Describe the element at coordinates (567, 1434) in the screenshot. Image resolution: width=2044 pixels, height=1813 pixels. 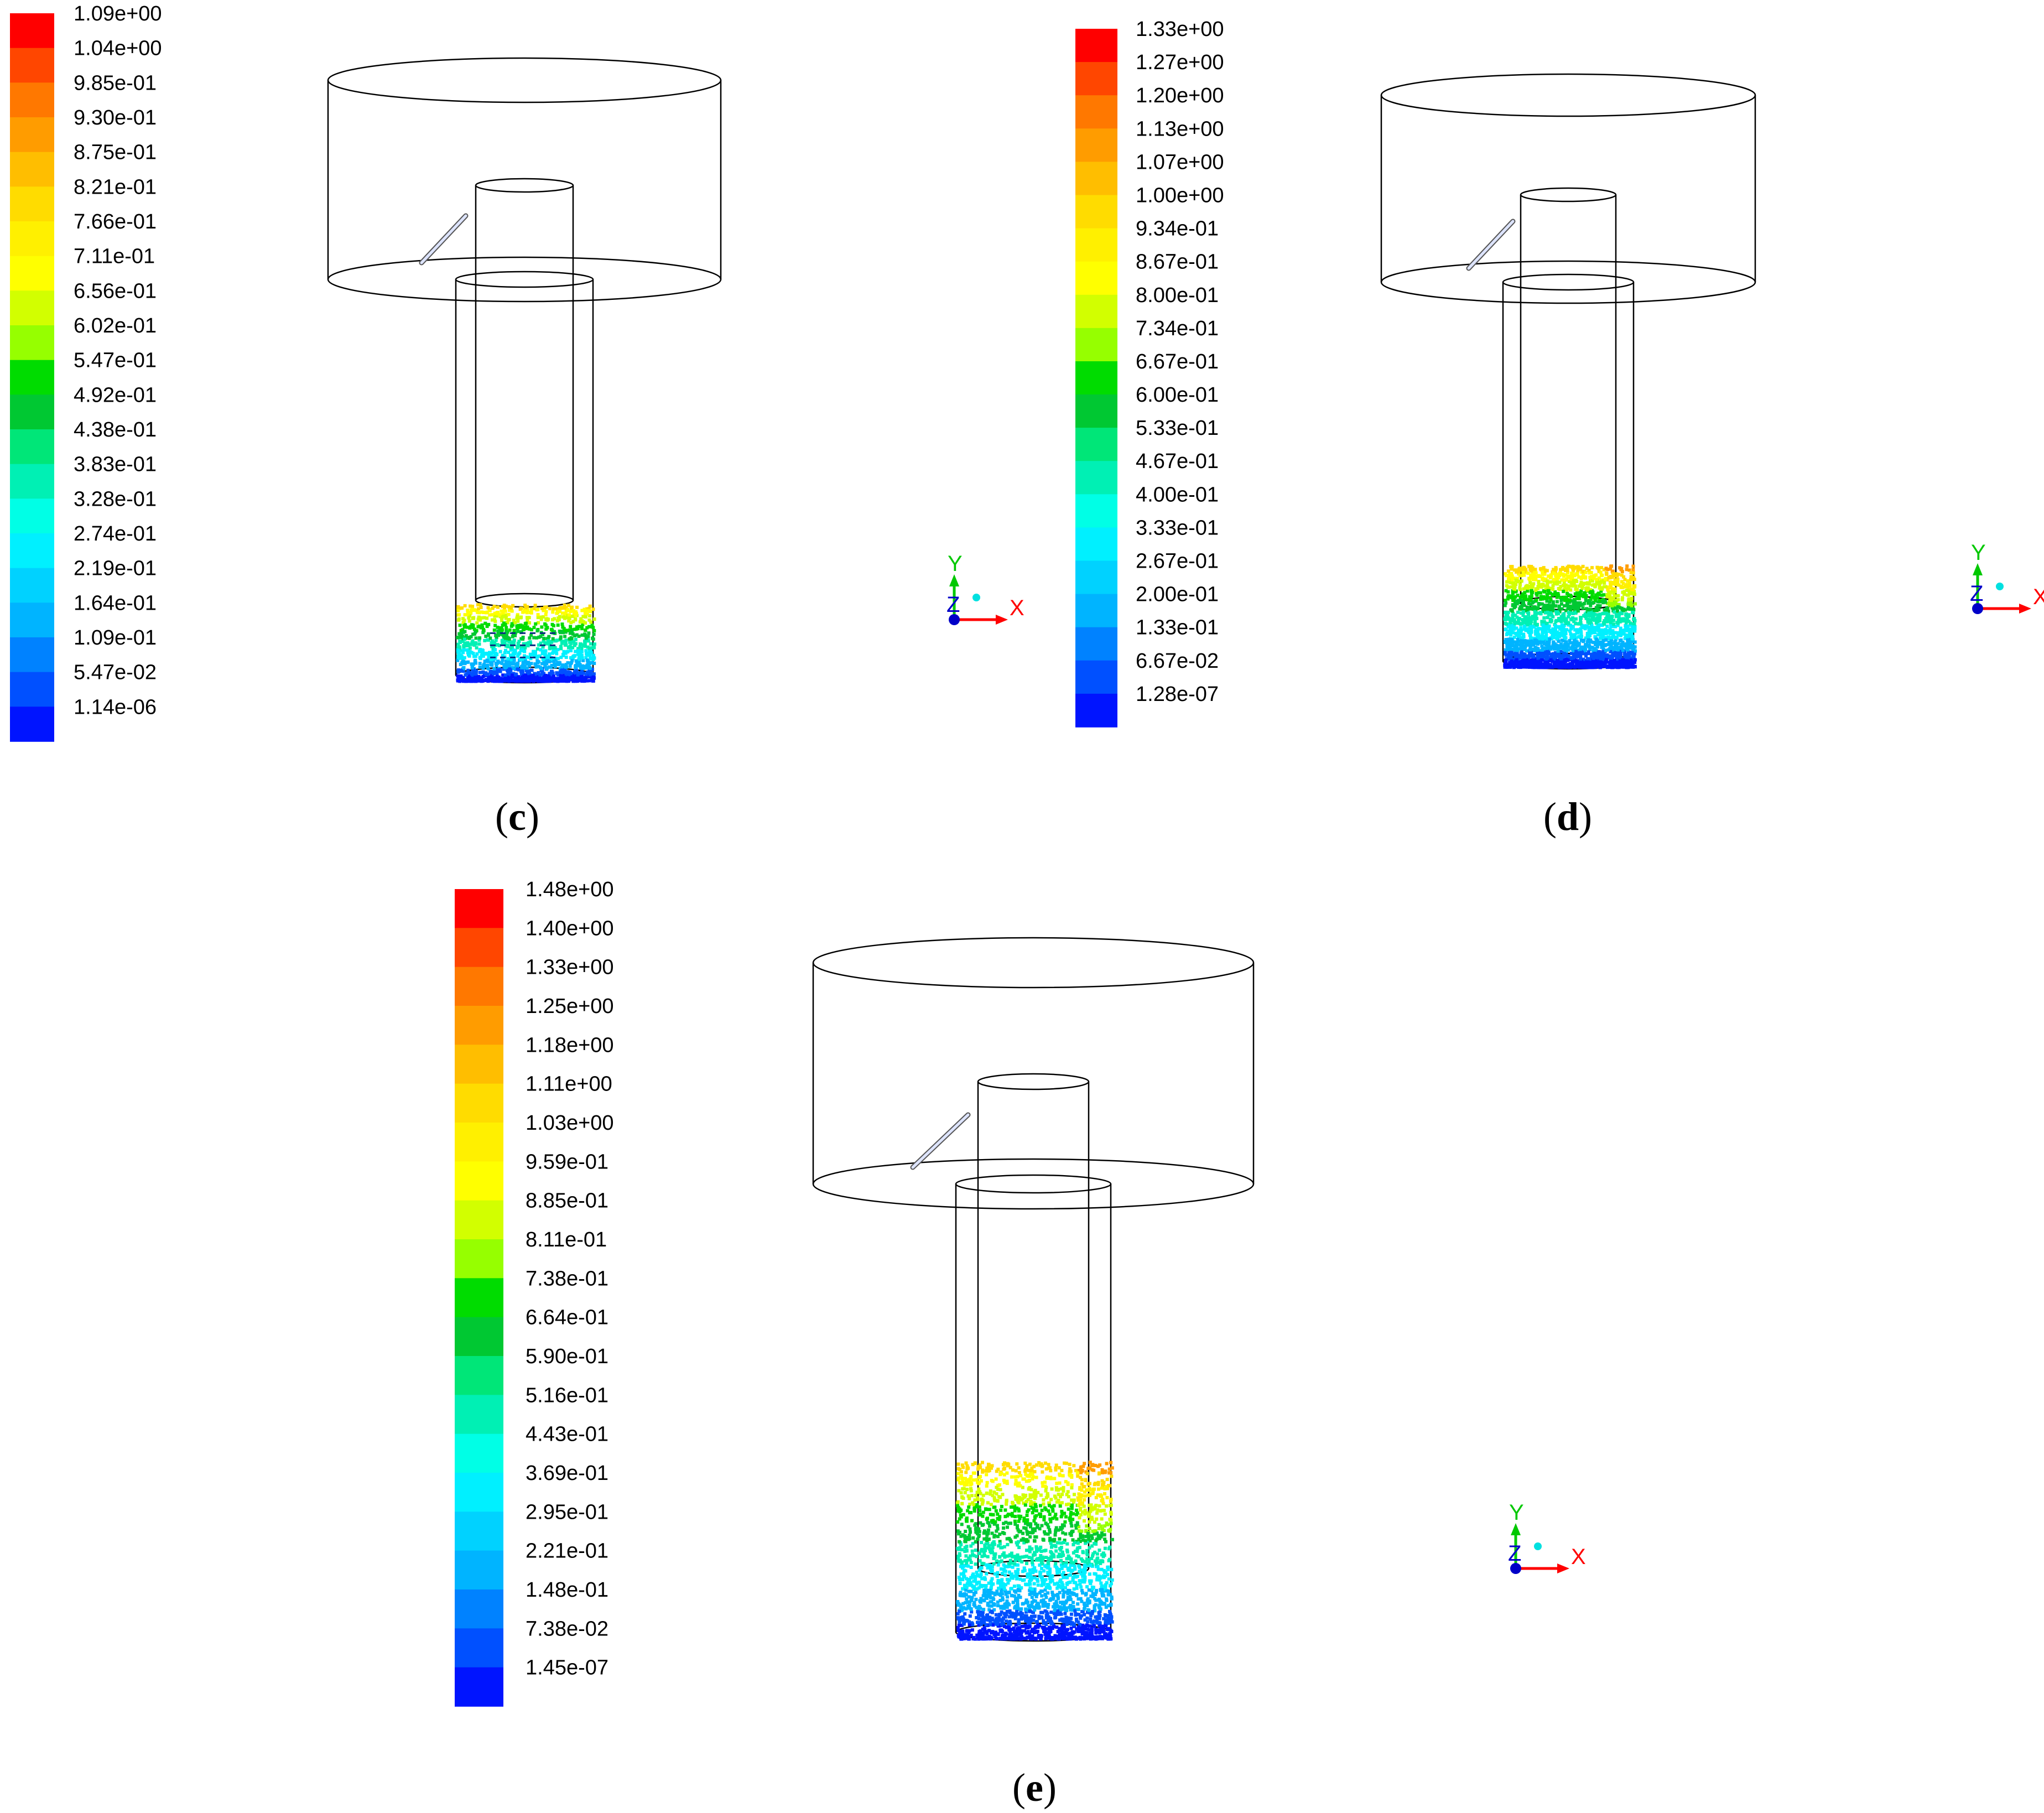
I see `legend-value: 4.43e-01` at that location.